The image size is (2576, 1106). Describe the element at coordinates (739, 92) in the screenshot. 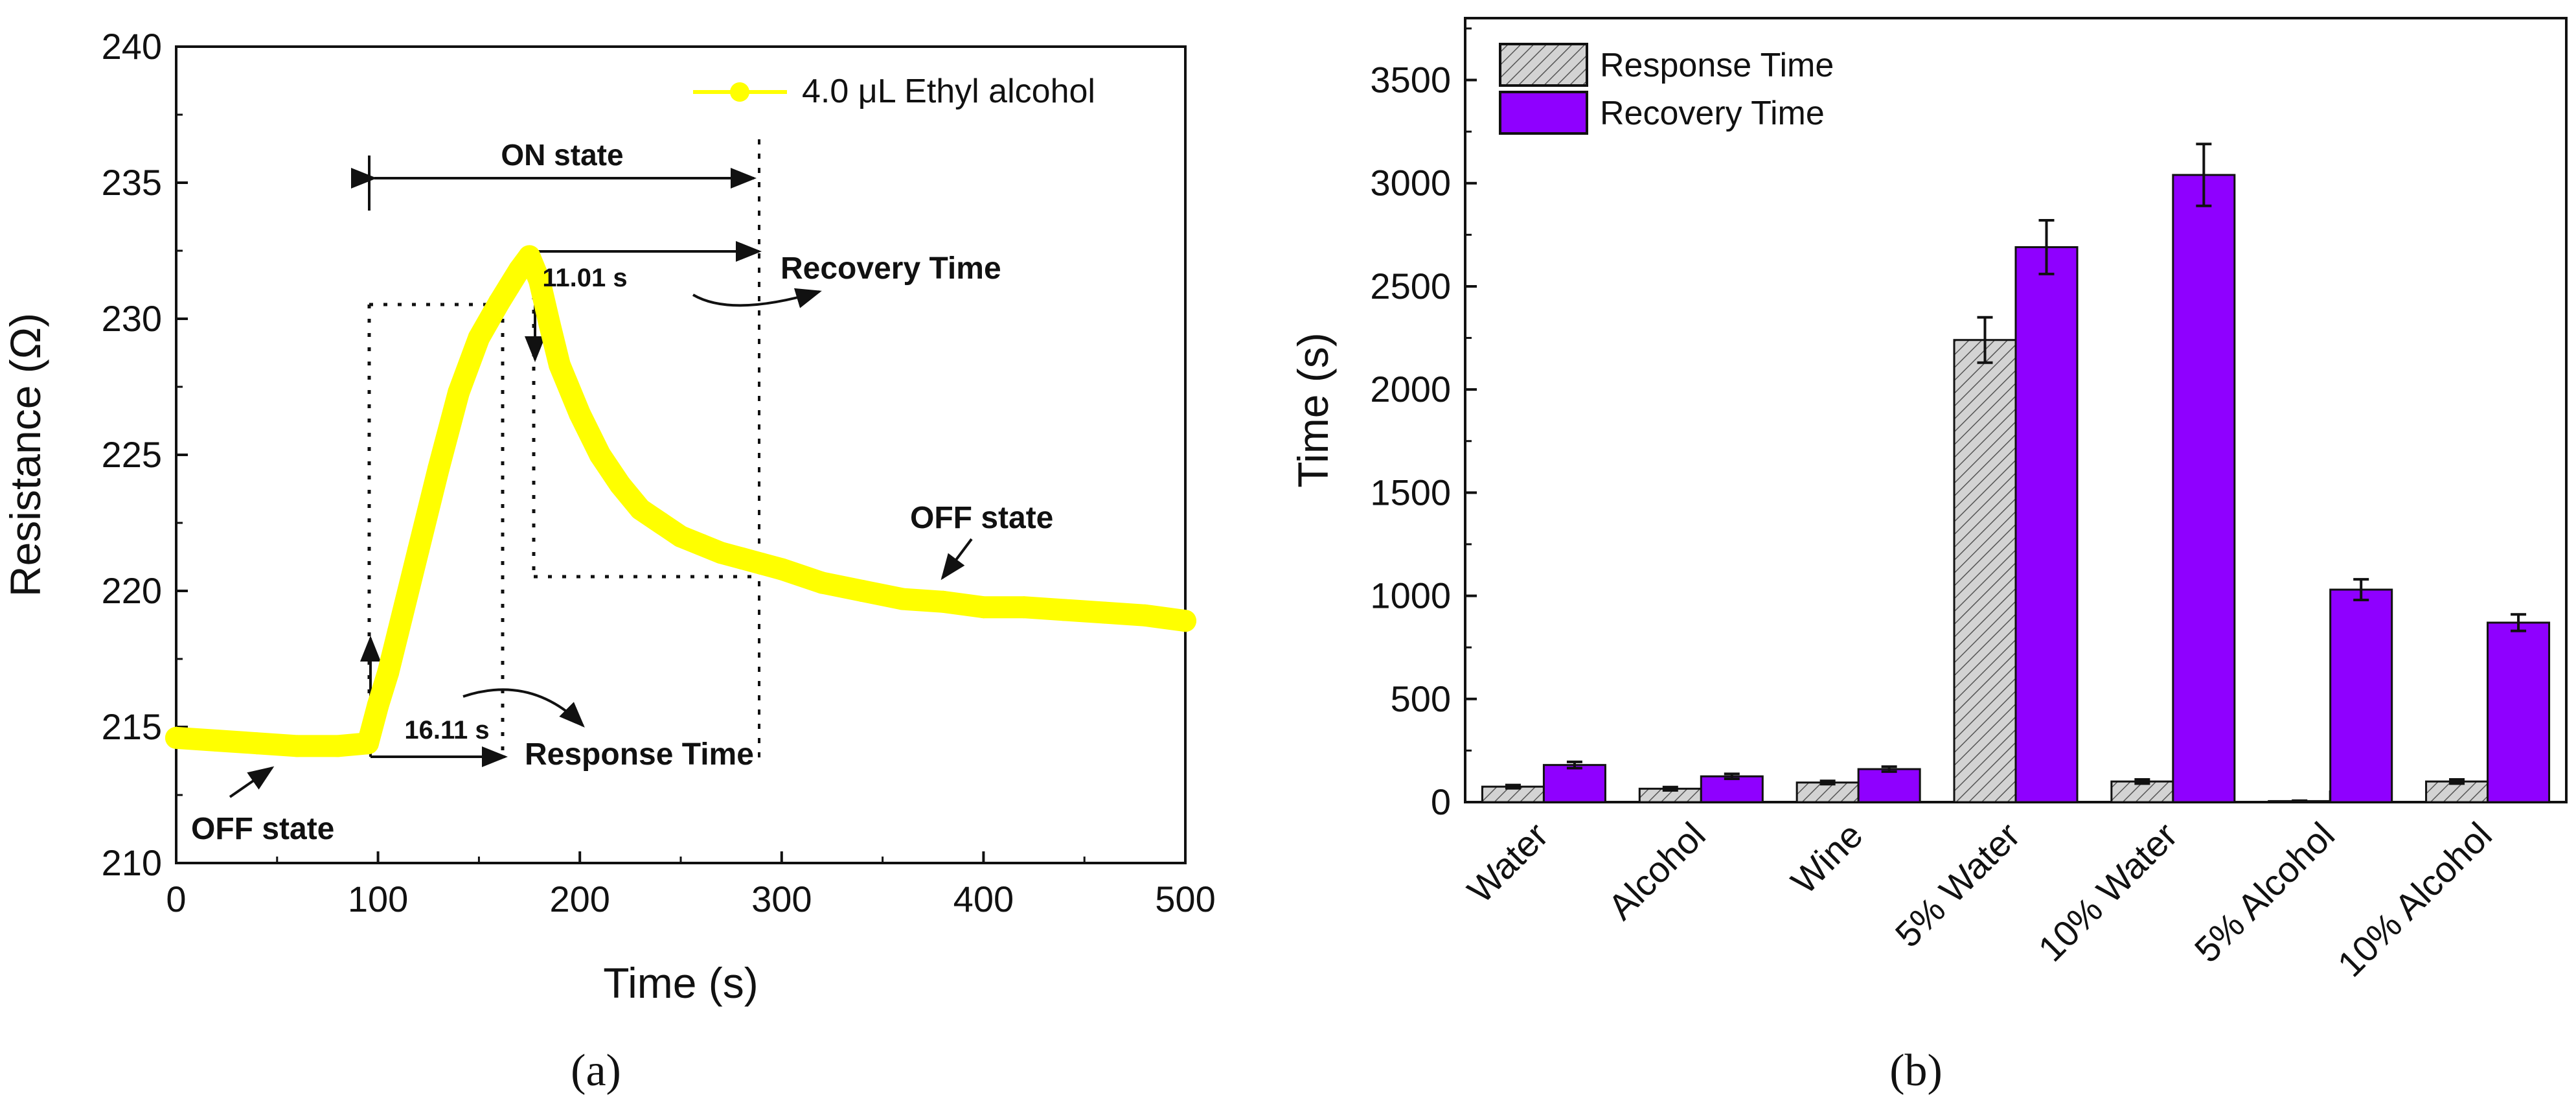

I see `legend-point-marker` at that location.